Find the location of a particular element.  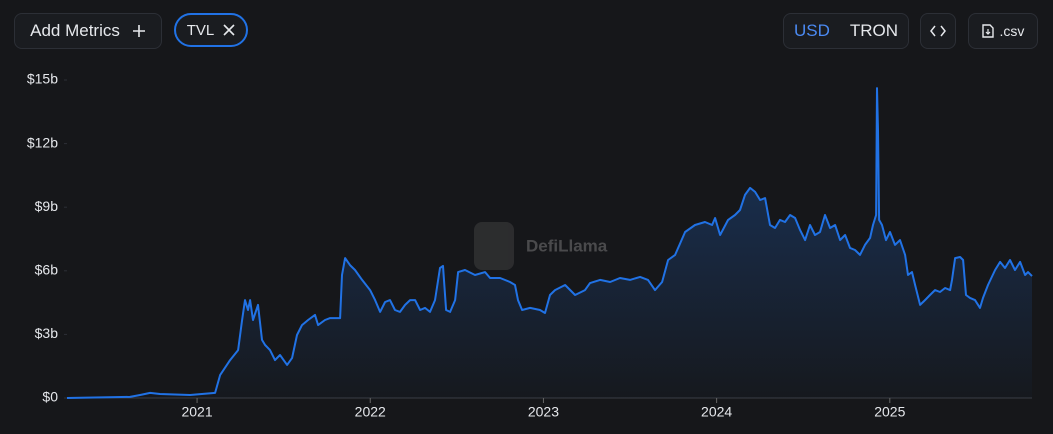

y-tick-label: $15b is located at coordinates (42, 79).